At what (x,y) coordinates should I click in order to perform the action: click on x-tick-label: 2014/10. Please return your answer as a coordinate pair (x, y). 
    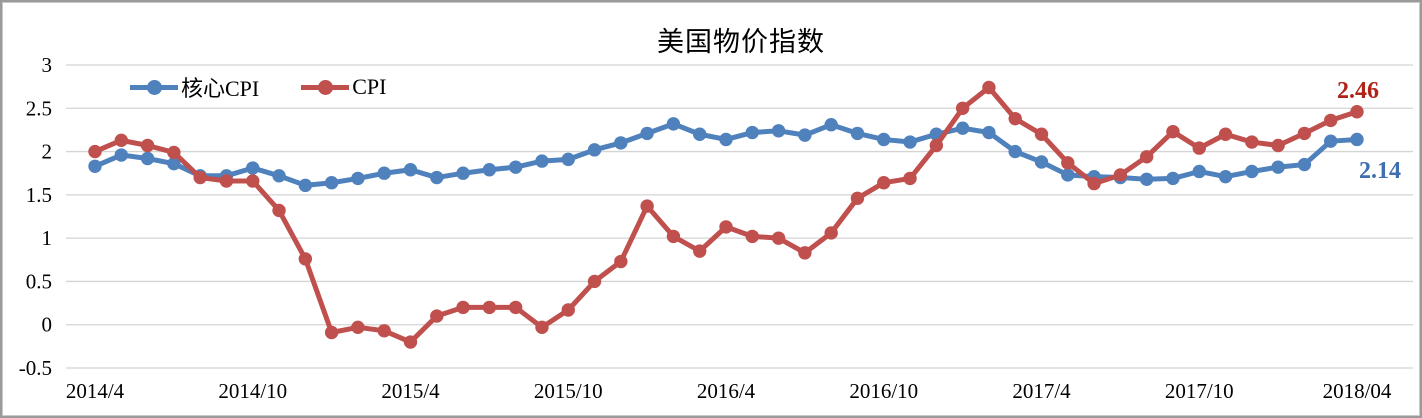
    Looking at the image, I should click on (252, 391).